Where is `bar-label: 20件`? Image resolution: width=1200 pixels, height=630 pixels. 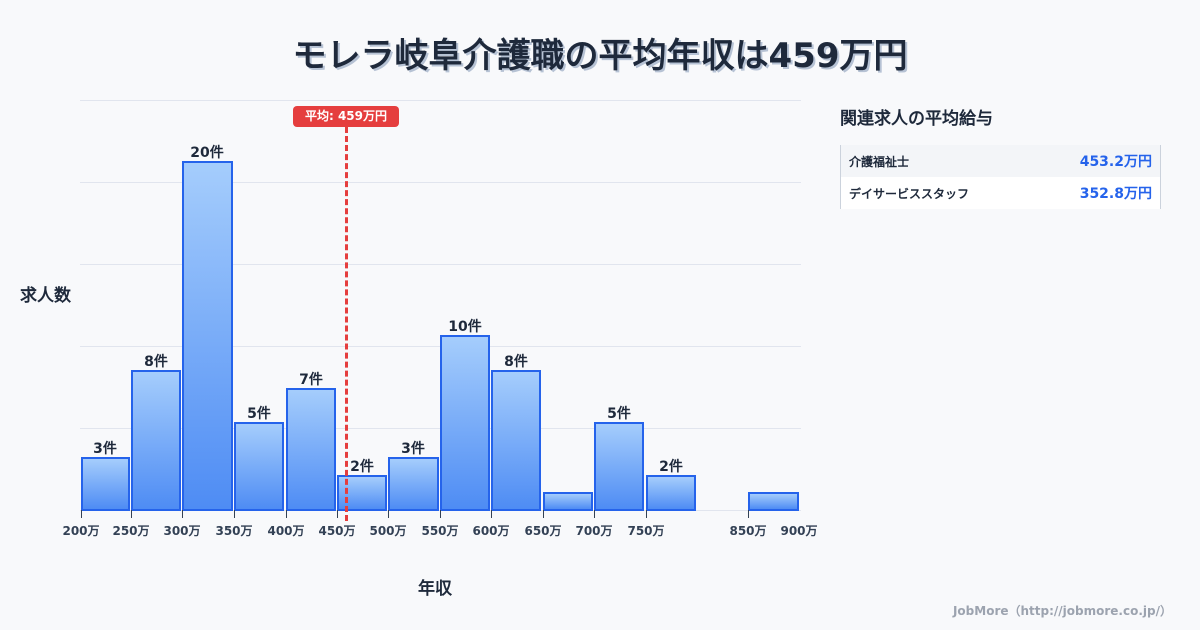
bar-label: 20件 is located at coordinates (207, 153).